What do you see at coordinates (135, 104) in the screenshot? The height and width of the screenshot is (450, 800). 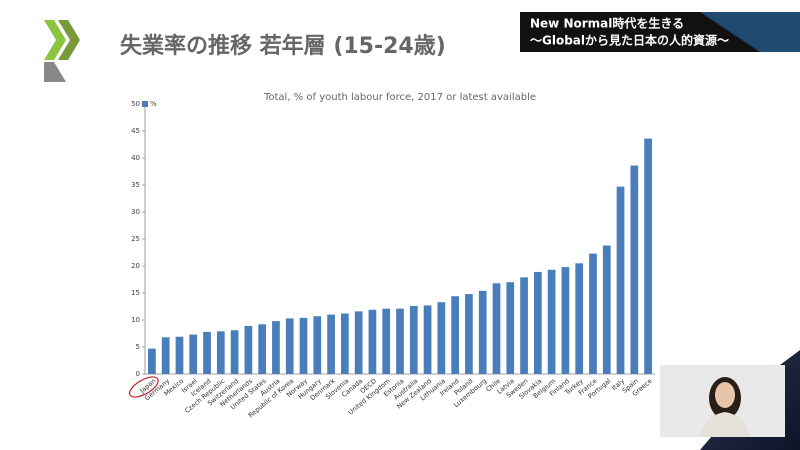 I see `y-tick-label: 50` at bounding box center [135, 104].